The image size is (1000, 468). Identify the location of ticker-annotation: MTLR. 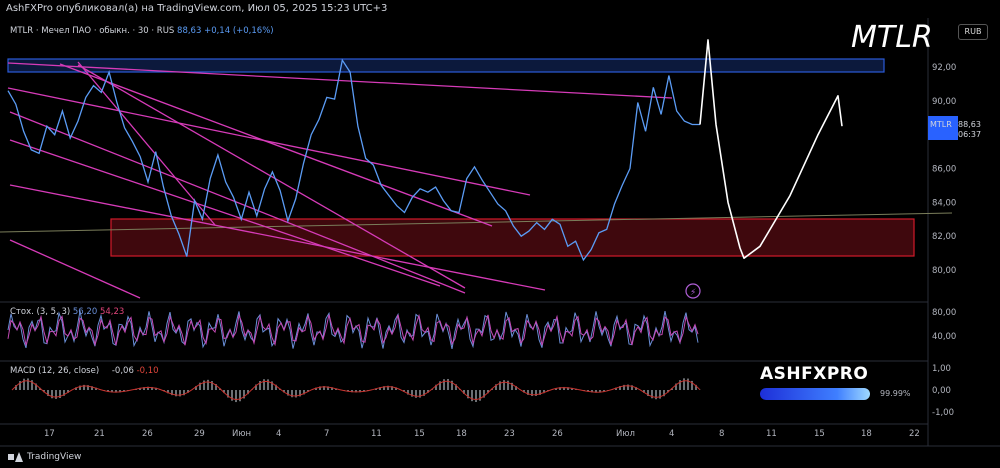
(892, 37).